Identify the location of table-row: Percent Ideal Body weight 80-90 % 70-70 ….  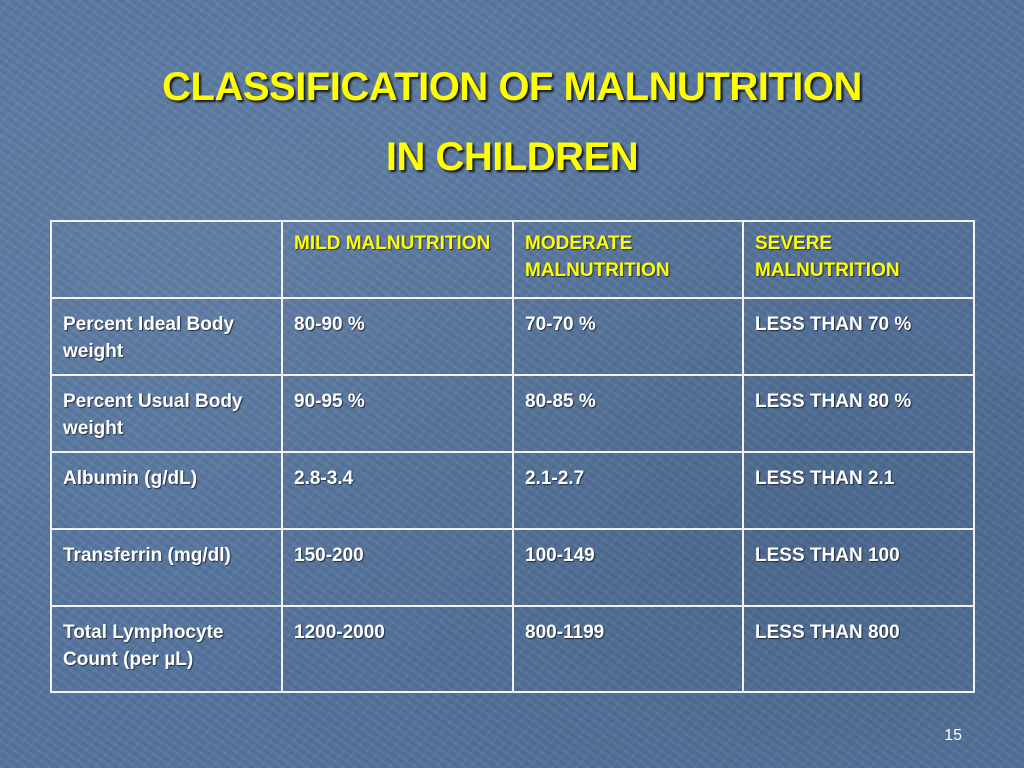
(512, 336).